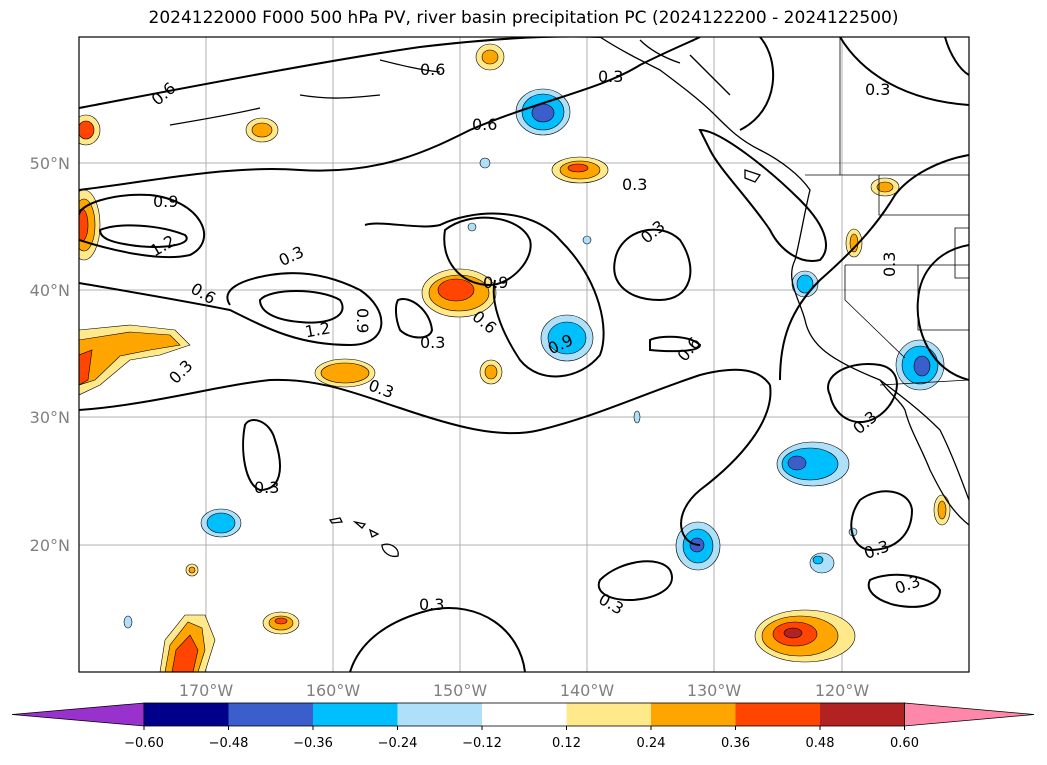  I want to click on lat-label: 20°N, so click(50, 545).